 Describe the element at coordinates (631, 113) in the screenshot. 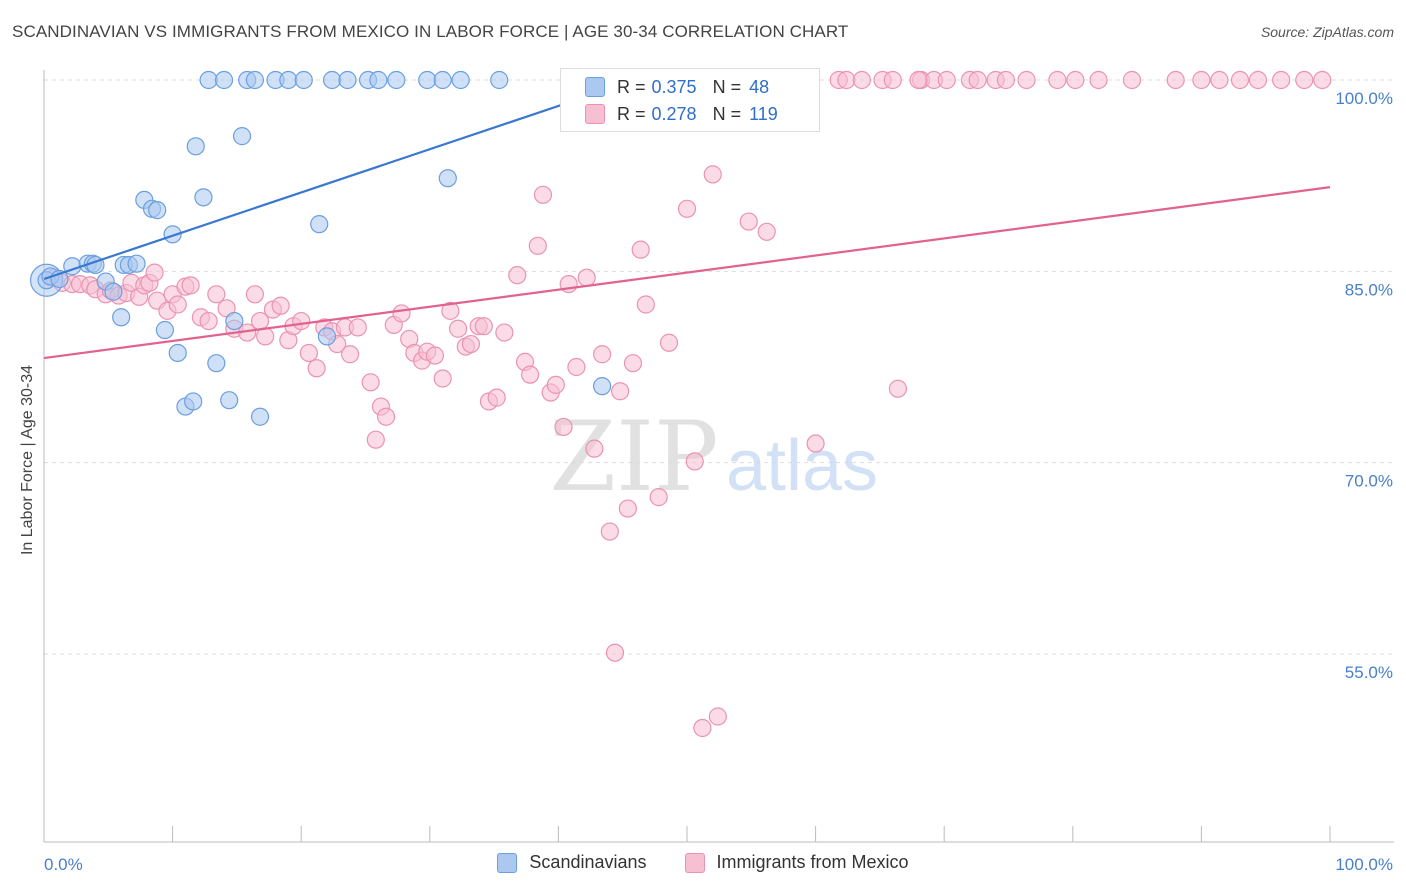

I see `r-label: R =` at that location.